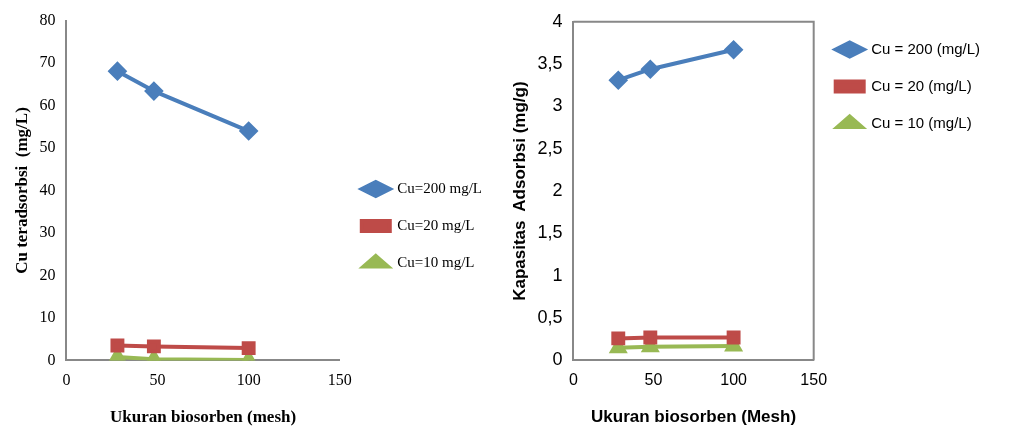 The image size is (1013, 442). I want to click on y-tick-label: 70, so click(47, 62).